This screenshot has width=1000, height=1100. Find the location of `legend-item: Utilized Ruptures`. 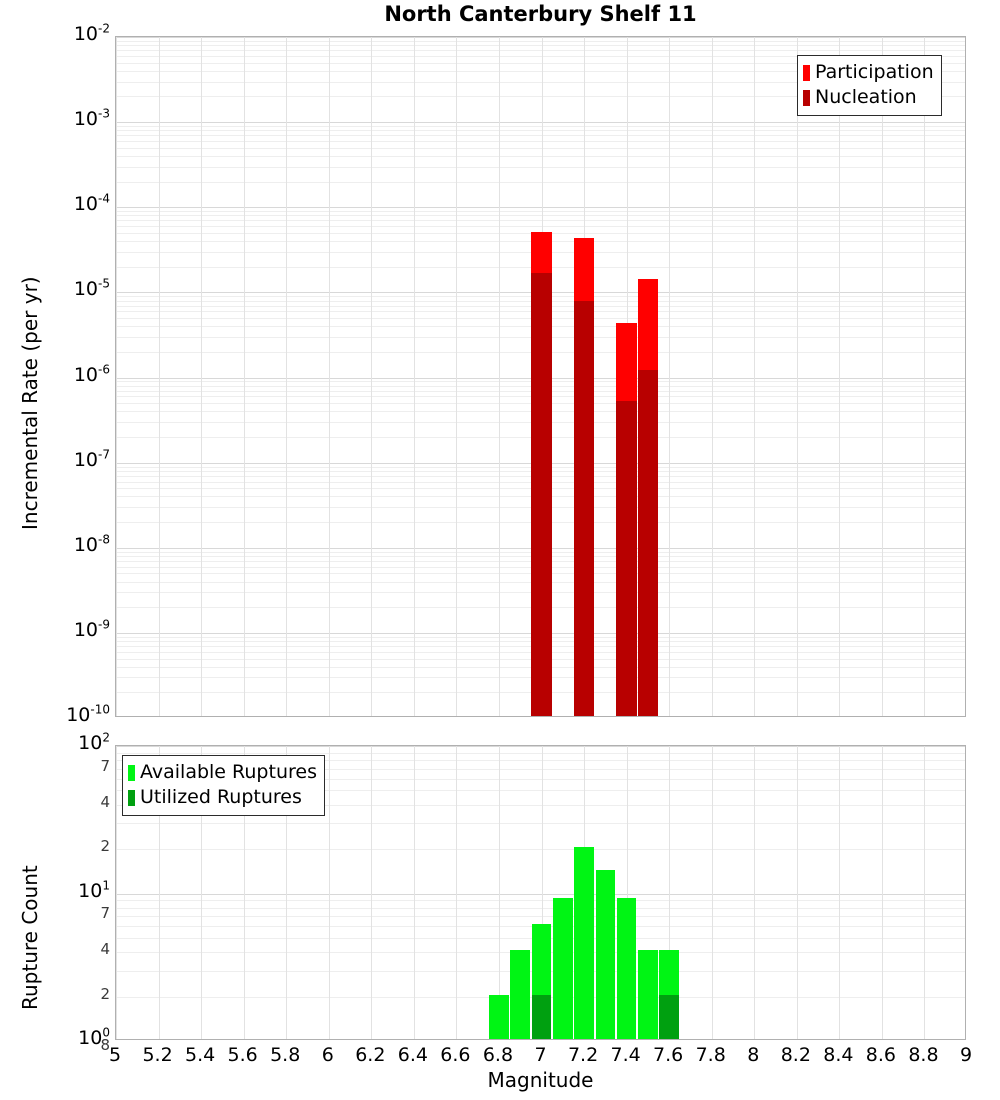

legend-item: Utilized Ruptures is located at coordinates (222, 797).